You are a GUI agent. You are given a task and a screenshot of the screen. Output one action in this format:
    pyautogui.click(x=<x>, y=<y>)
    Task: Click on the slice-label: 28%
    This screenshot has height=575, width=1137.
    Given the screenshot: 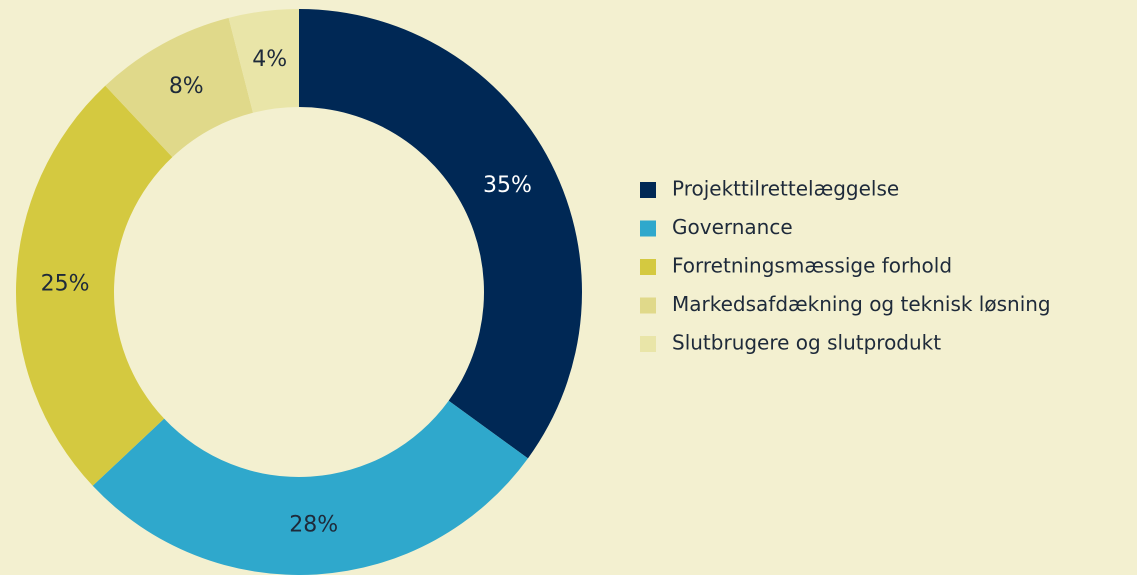 What is the action you would take?
    pyautogui.click(x=313, y=525)
    